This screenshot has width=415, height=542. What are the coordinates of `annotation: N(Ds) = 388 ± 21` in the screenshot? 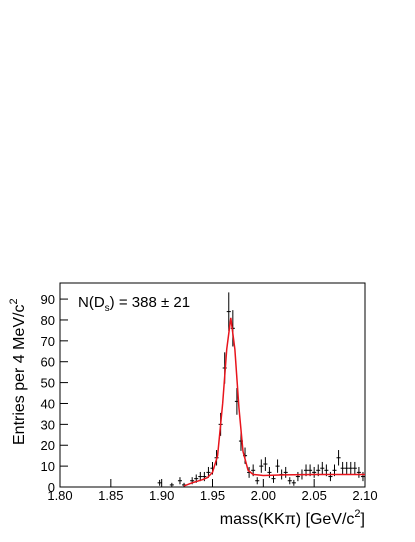 It's located at (134, 304).